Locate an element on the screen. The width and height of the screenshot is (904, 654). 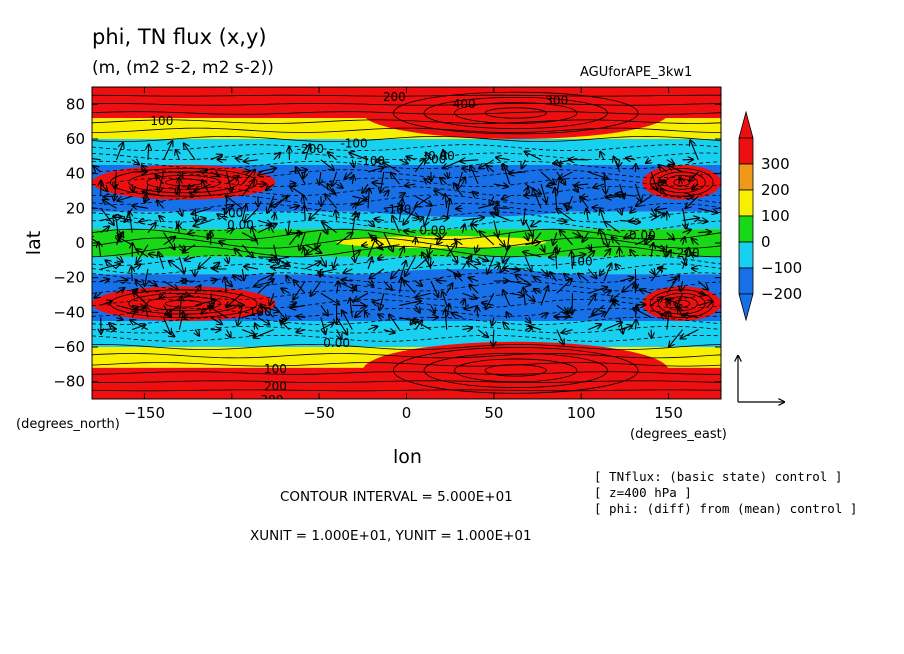
band is located at coordinates (406, 152).